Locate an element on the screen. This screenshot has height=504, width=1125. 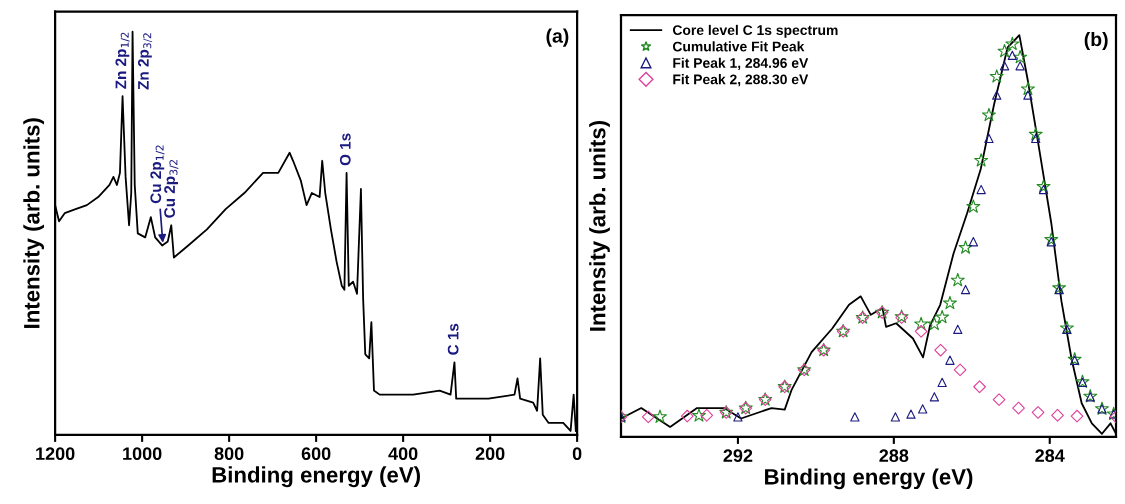
annotation: Zn 2p$_{1/2}$ is located at coordinates (122, 60).